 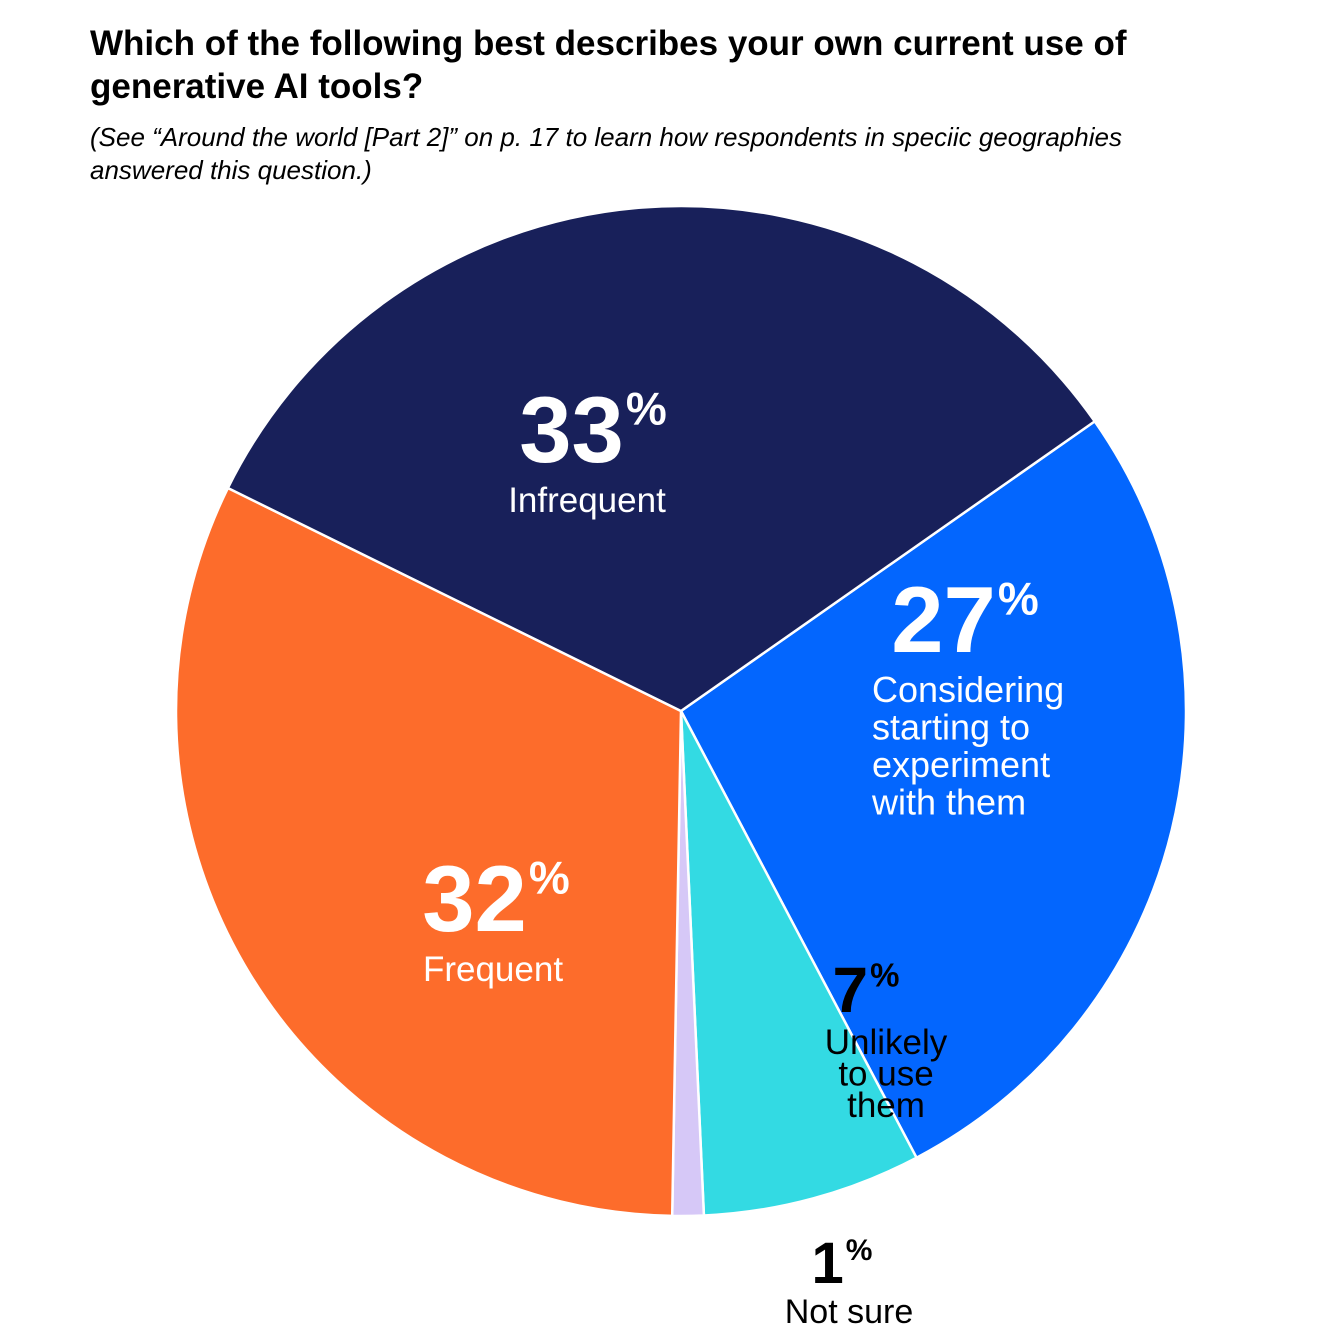 What do you see at coordinates (964, 619) in the screenshot?
I see `slice-value-considering-starting-to-experiment-with-them: 27%` at bounding box center [964, 619].